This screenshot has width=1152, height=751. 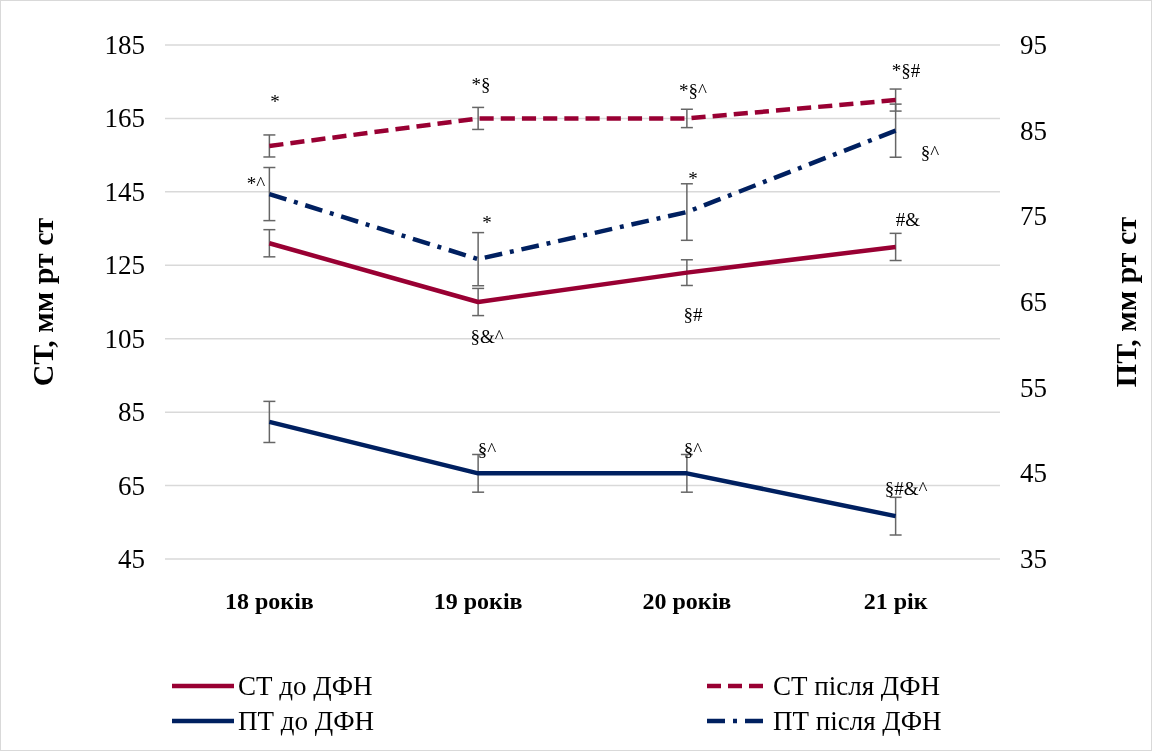 I want to click on y-tick-label: 125, so click(x=124, y=265).